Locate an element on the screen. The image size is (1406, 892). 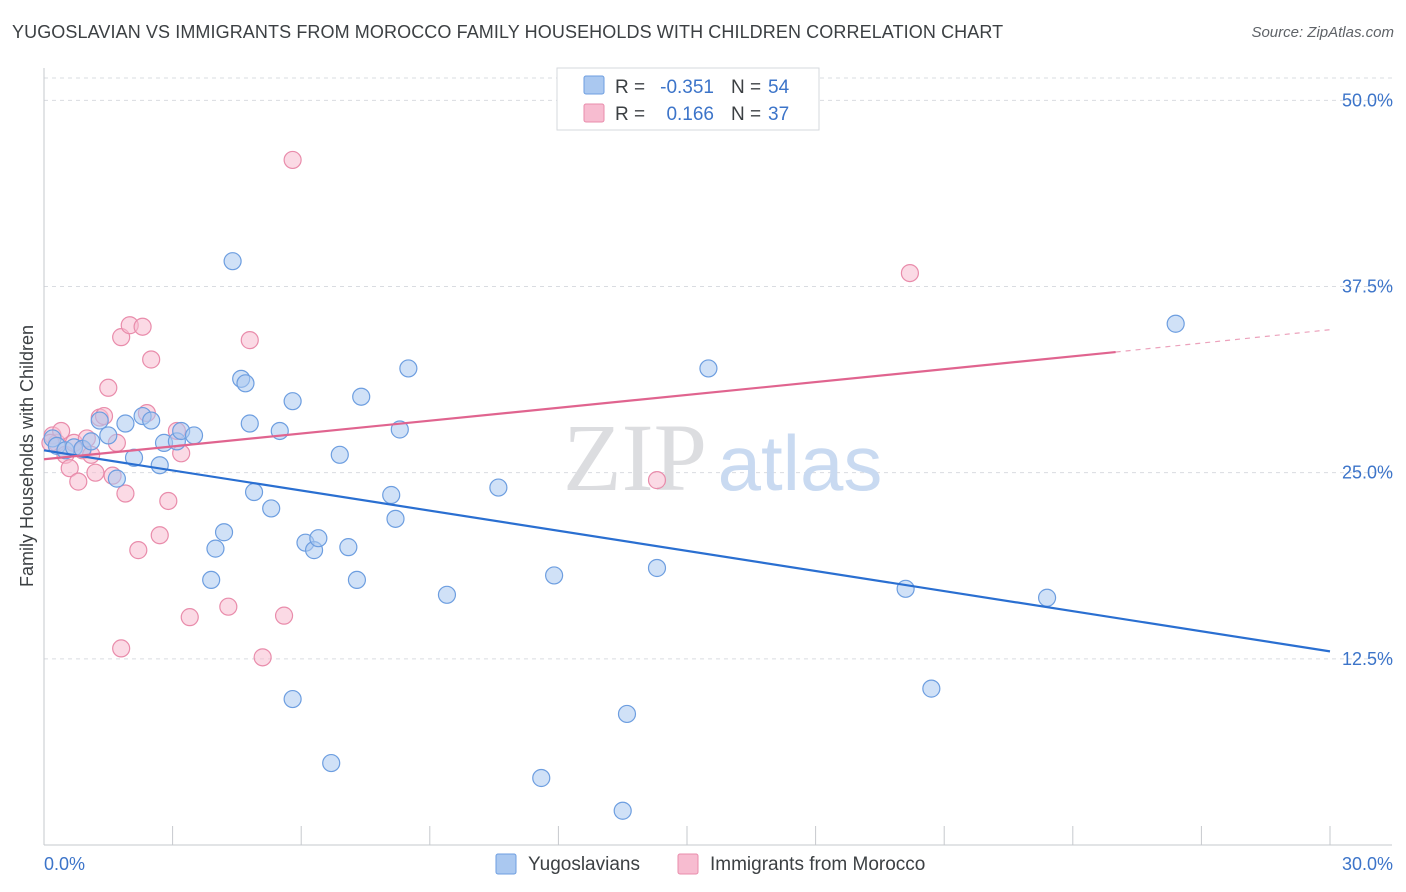
source-credit: Source: ZipAtlas.com is located at coordinates (1322, 32).